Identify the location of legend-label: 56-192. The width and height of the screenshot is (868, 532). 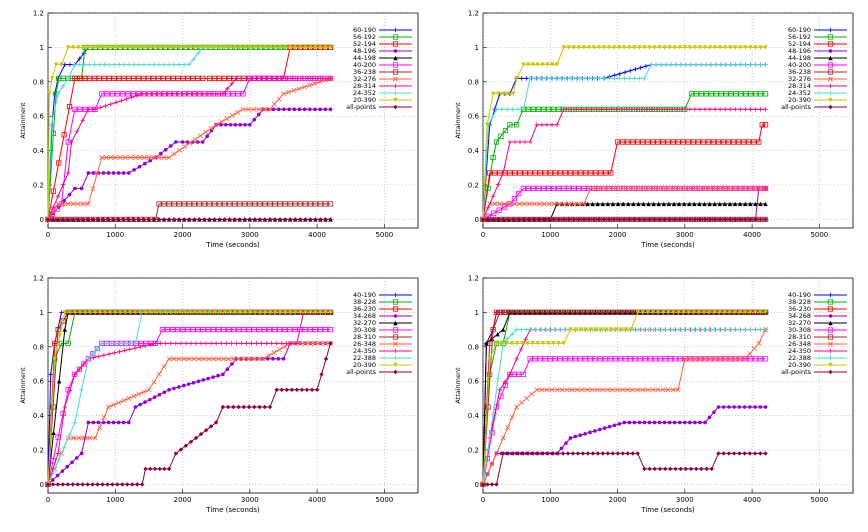
(799, 37).